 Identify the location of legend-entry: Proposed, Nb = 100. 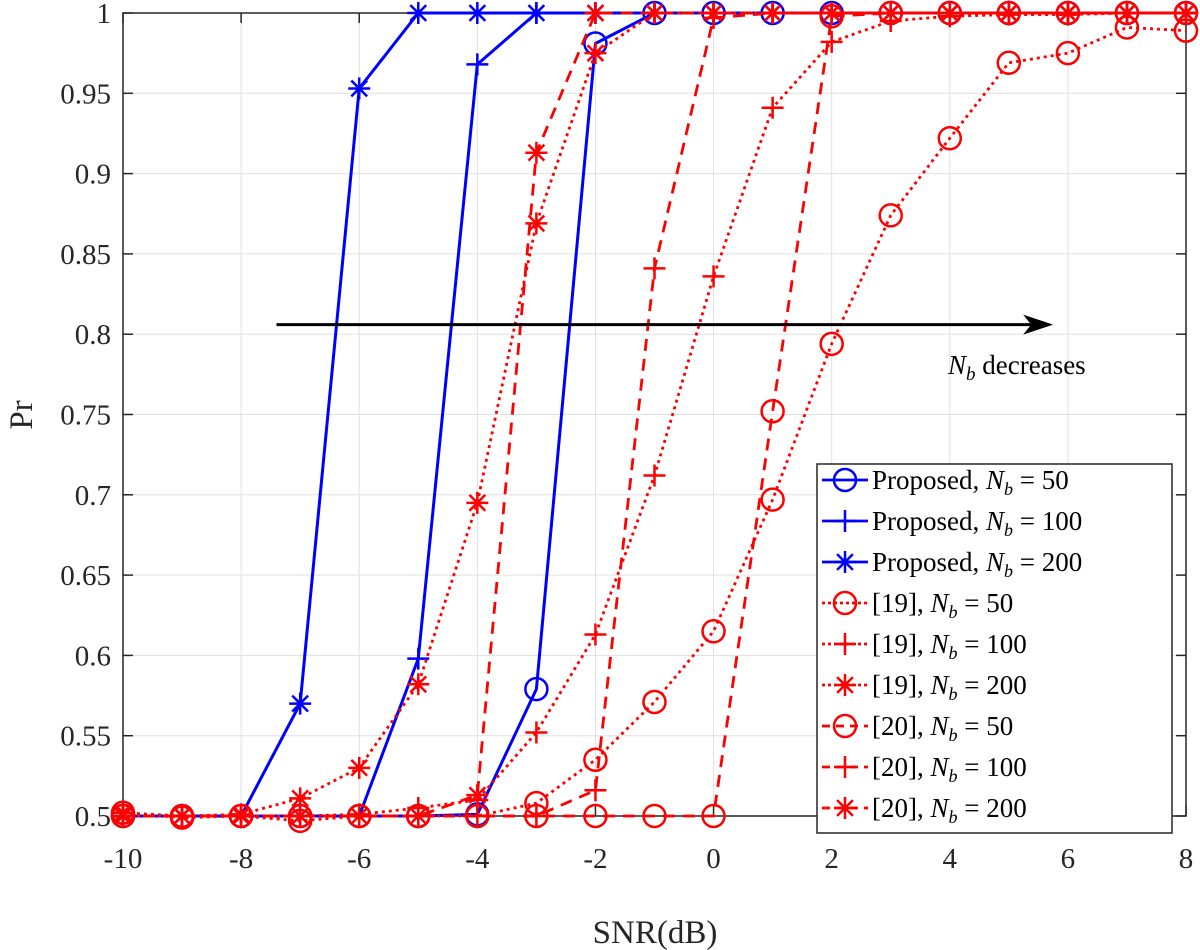
(952, 523).